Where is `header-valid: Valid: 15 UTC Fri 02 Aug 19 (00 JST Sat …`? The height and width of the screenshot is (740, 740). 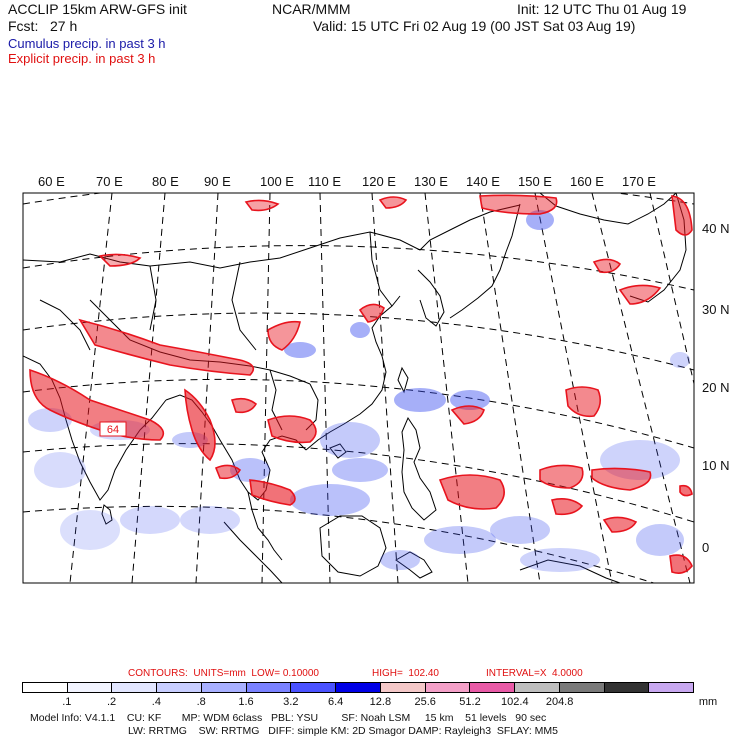
header-valid: Valid: 15 UTC Fri 02 Aug 19 (00 JST Sat … is located at coordinates (474, 26).